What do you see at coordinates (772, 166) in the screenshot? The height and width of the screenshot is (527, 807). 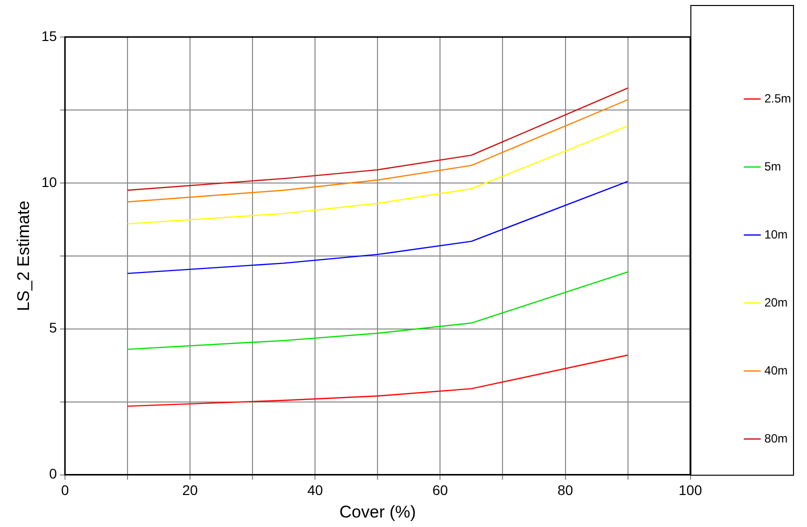 I see `legend-label: 5m` at bounding box center [772, 166].